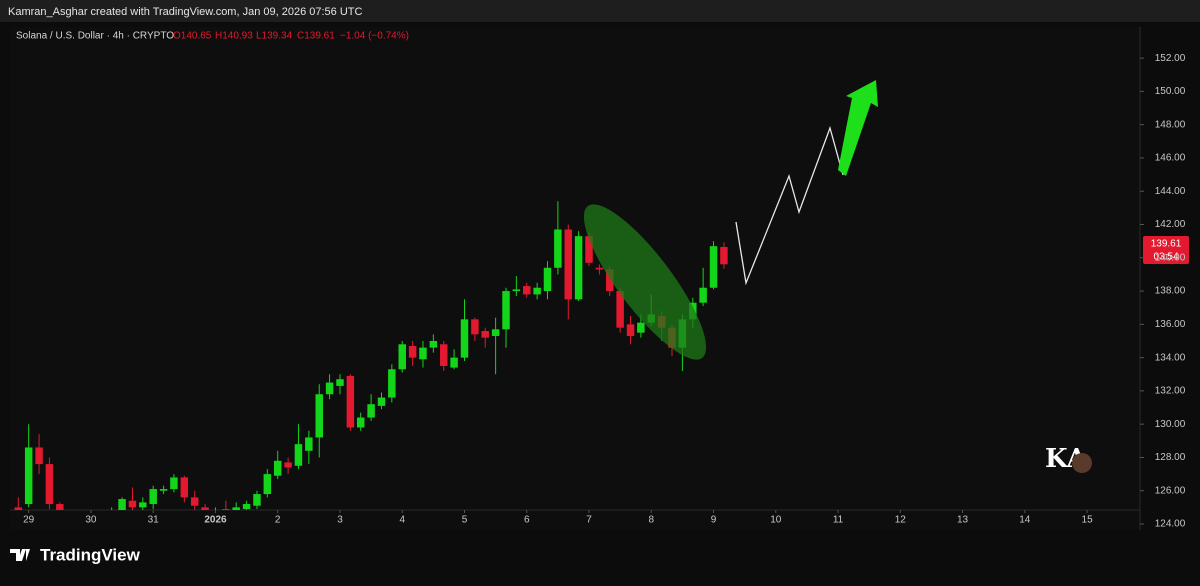 The height and width of the screenshot is (586, 1200). Describe the element at coordinates (963, 520) in the screenshot. I see `x-tick-label: 13` at that location.